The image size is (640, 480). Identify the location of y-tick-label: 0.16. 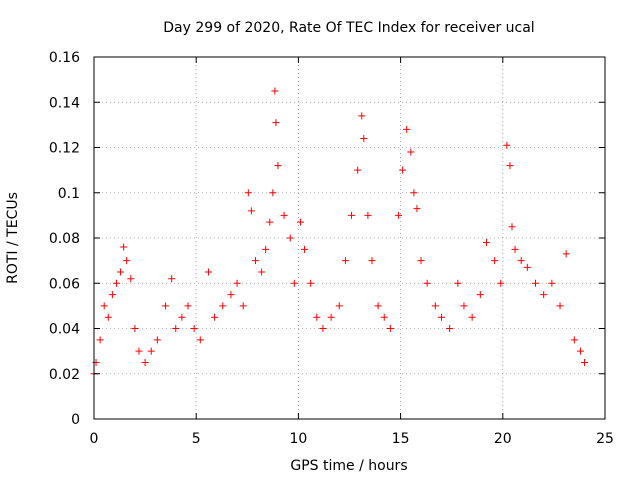
(64, 58).